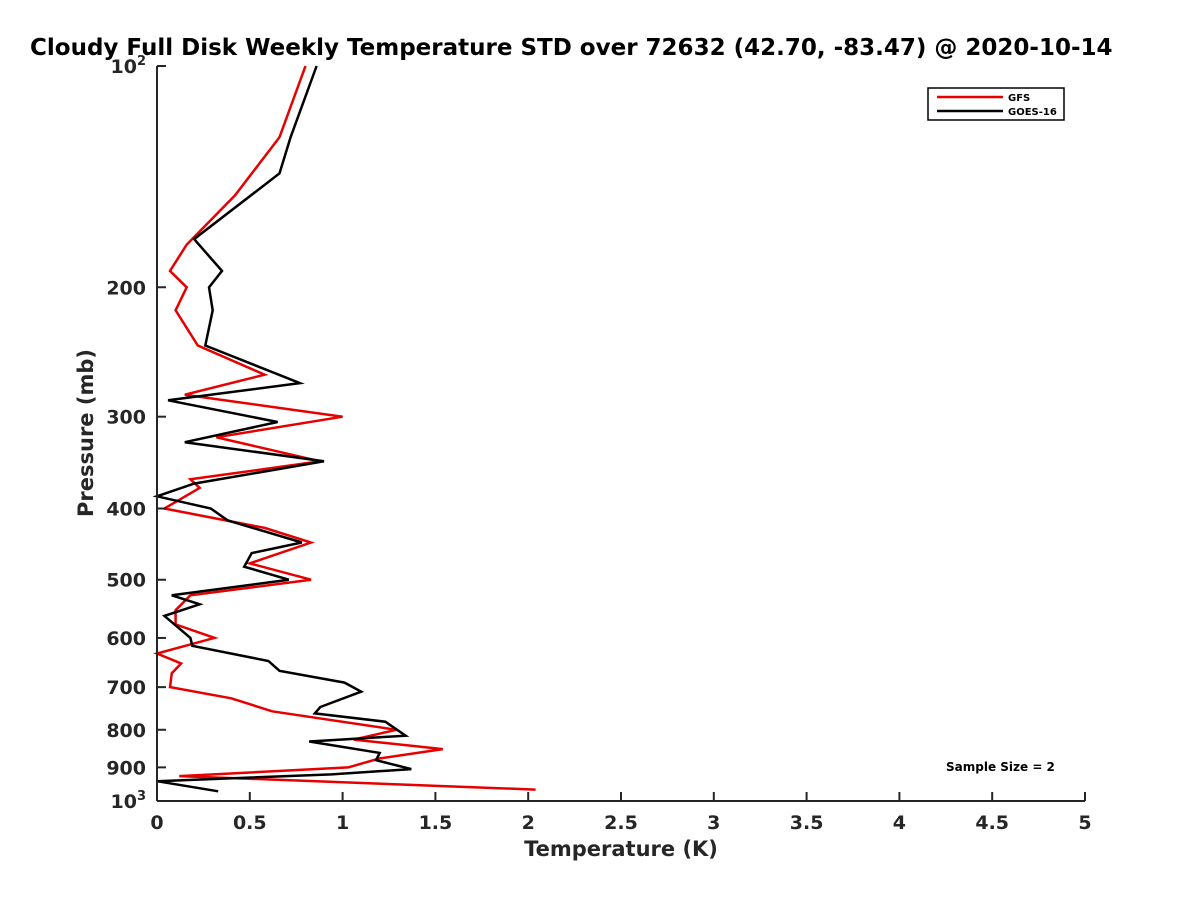 This screenshot has height=900, width=1200. What do you see at coordinates (129, 801) in the screenshot?
I see `y-tick-label: 10³` at bounding box center [129, 801].